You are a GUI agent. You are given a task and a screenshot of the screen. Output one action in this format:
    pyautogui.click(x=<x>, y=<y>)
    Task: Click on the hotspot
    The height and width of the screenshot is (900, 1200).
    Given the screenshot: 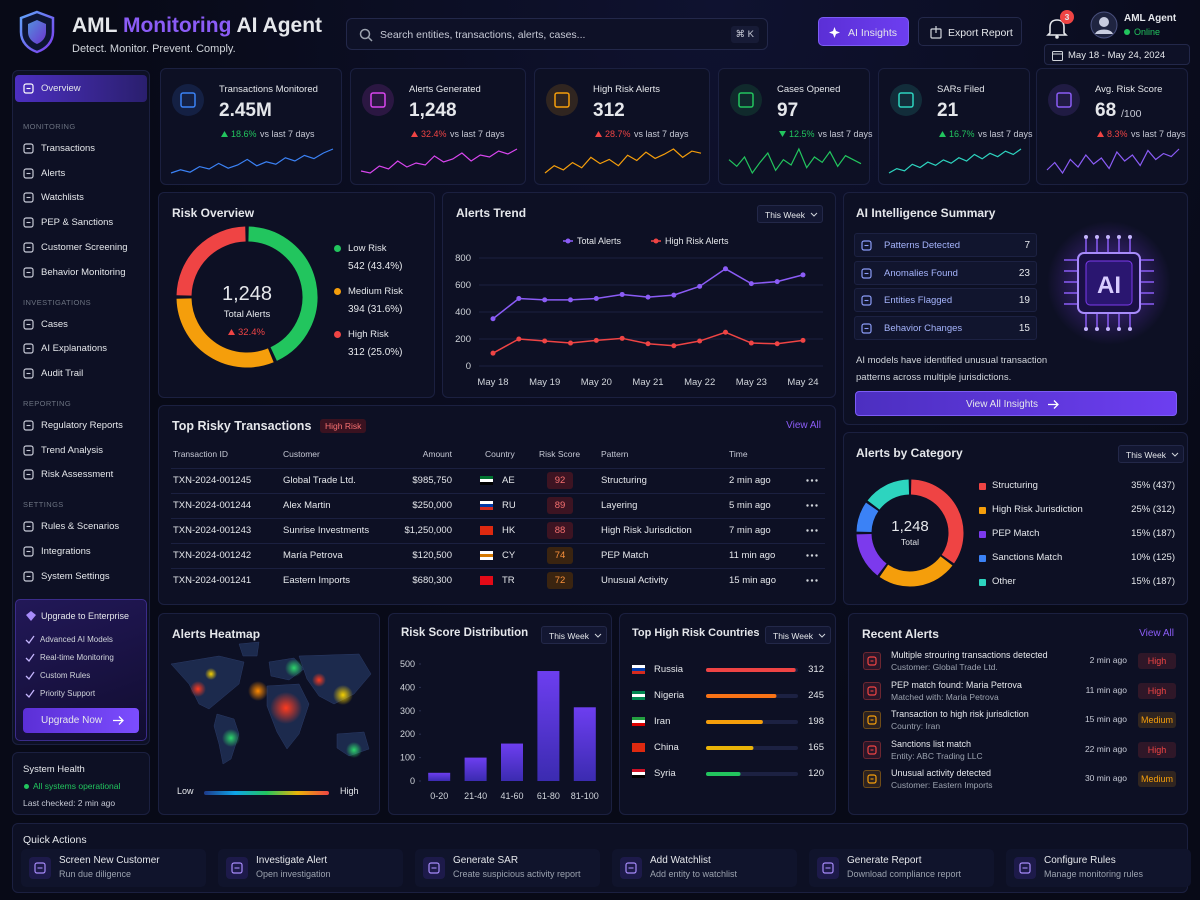 What is the action you would take?
    pyautogui.click(x=258, y=691)
    